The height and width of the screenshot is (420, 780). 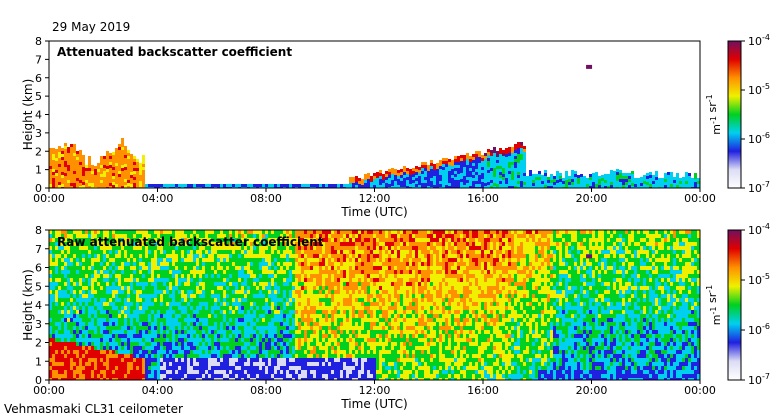 What do you see at coordinates (91, 27) in the screenshot?
I see `date-label: 29 May 2019` at bounding box center [91, 27].